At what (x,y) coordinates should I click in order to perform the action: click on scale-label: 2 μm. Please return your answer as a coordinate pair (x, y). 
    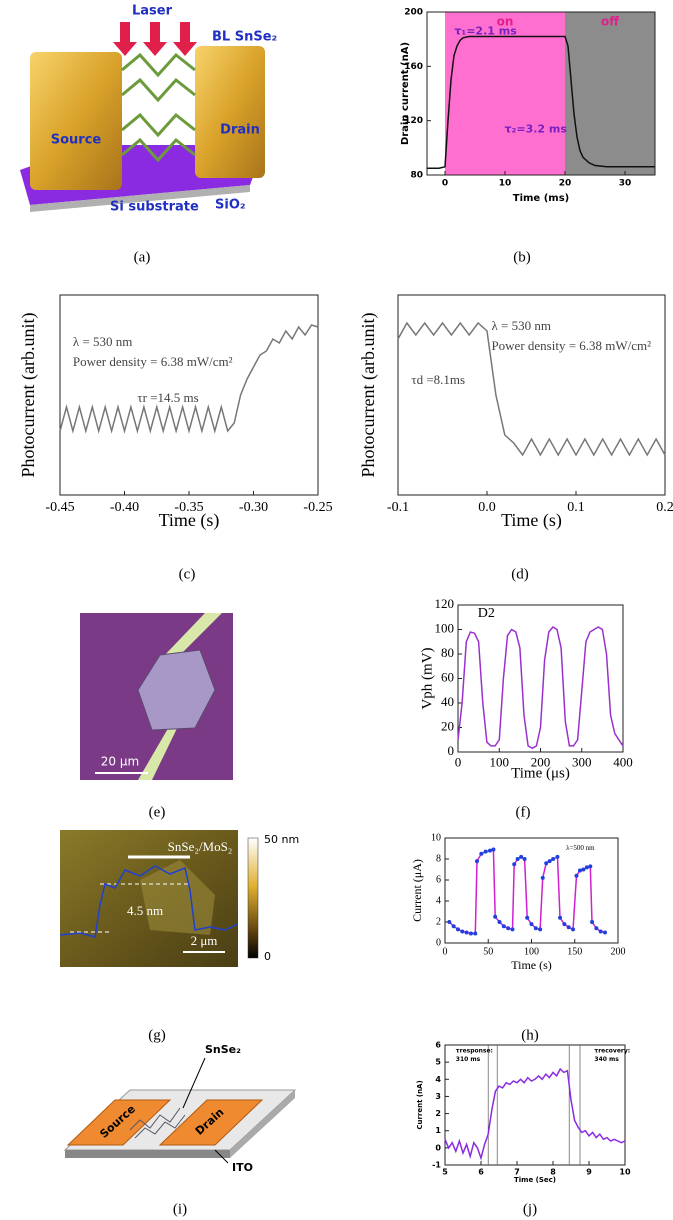
    Looking at the image, I should click on (204, 940).